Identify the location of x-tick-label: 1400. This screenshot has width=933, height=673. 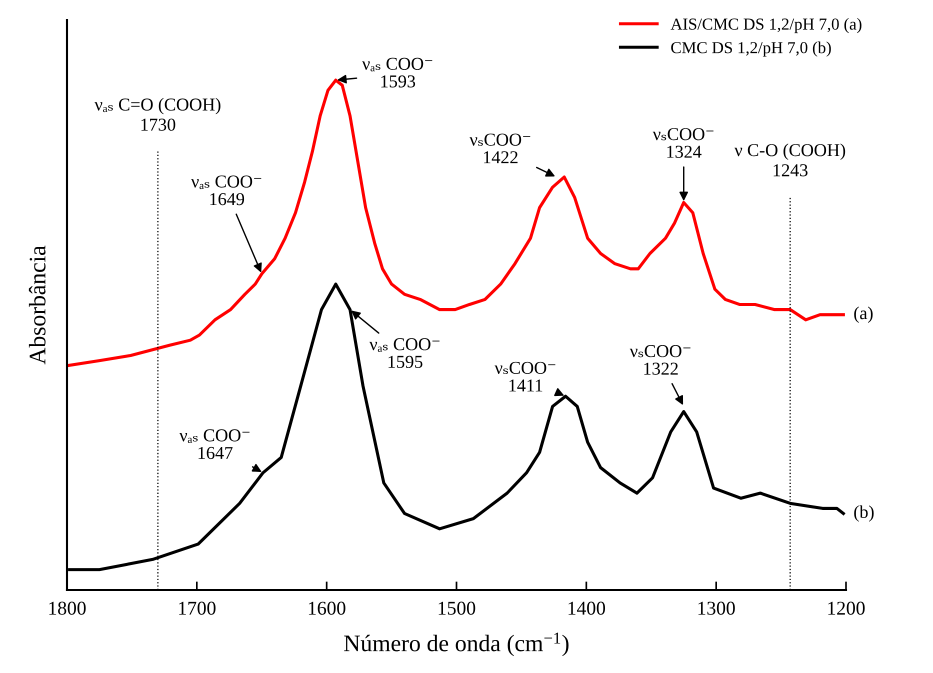
(587, 608).